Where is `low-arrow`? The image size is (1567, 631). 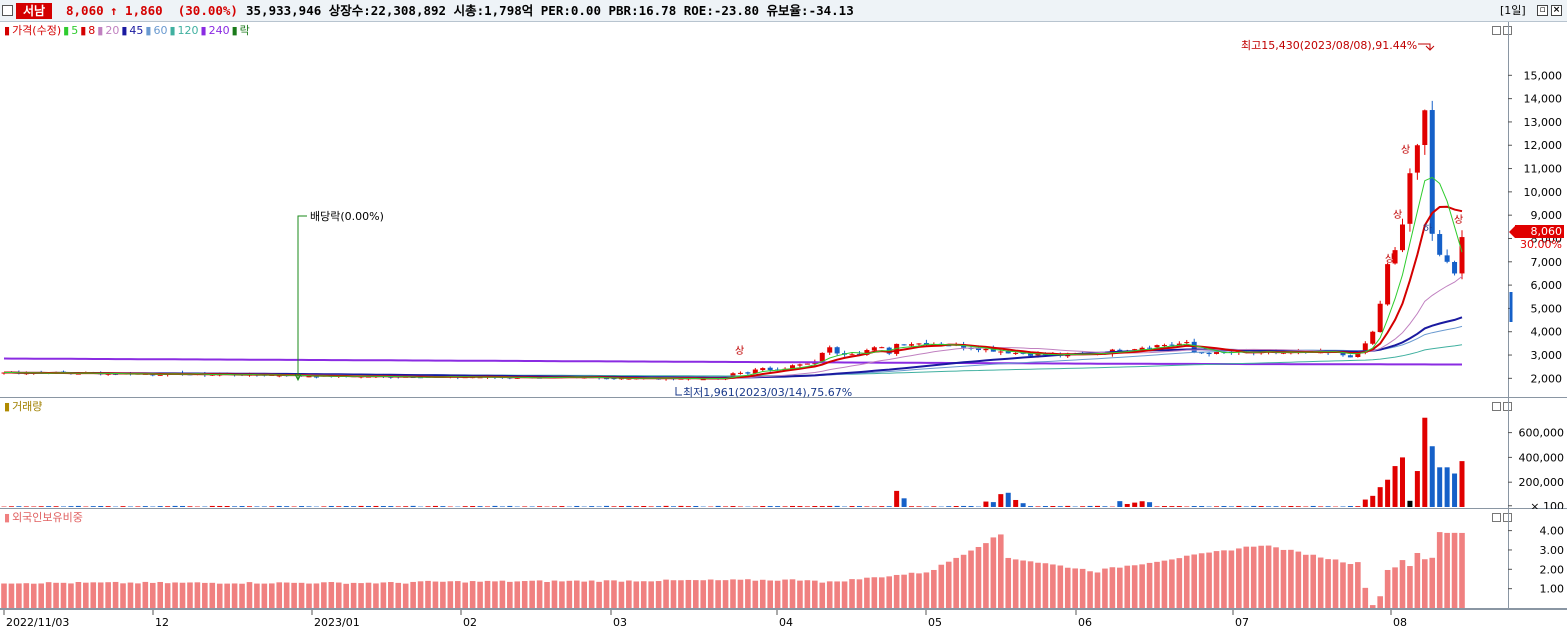 low-arrow is located at coordinates (679, 391).